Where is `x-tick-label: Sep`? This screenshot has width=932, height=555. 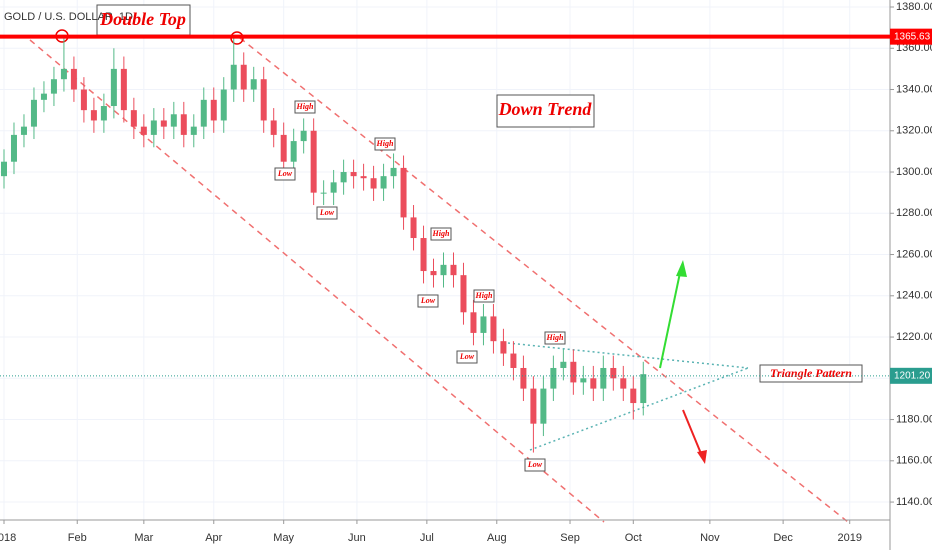
x-tick-label: Sep is located at coordinates (570, 538).